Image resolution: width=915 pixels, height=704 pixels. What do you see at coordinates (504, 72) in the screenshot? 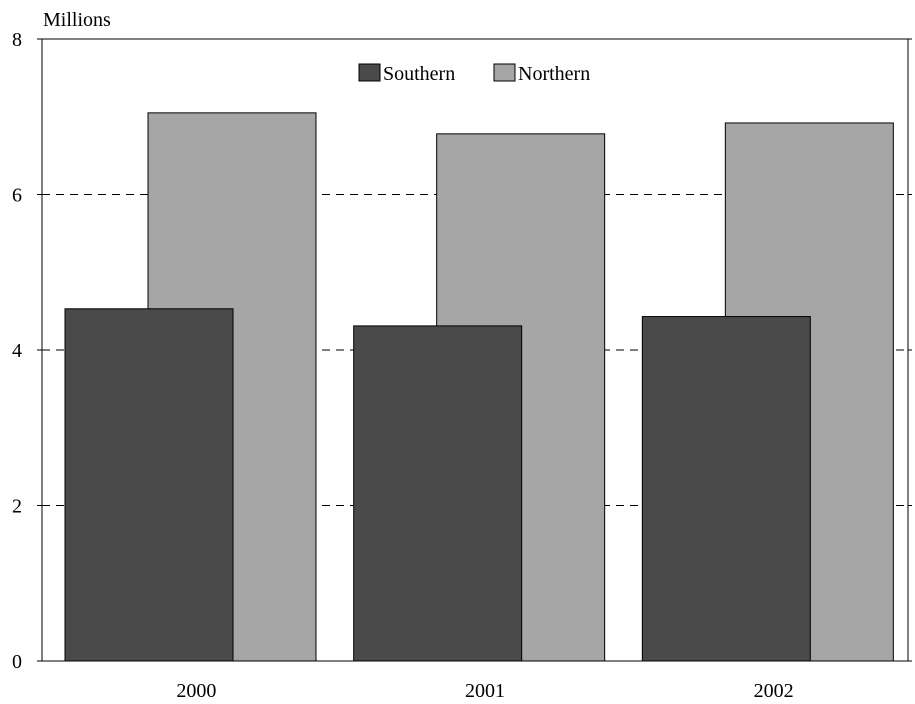
I see `legend-swatch-northern` at bounding box center [504, 72].